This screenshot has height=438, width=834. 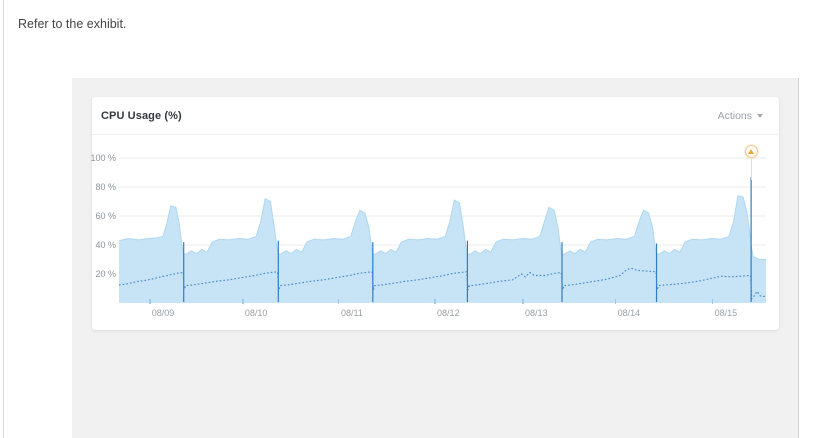 I want to click on x-tick-label-08-12: 08/12, so click(x=448, y=313).